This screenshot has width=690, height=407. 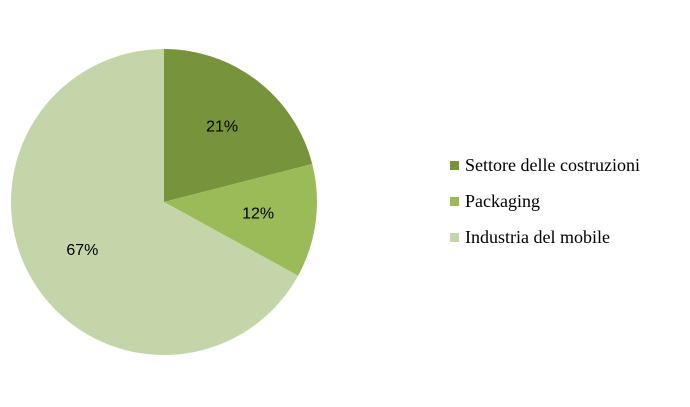 I want to click on legend-item-packaging: Packaging, so click(x=545, y=200).